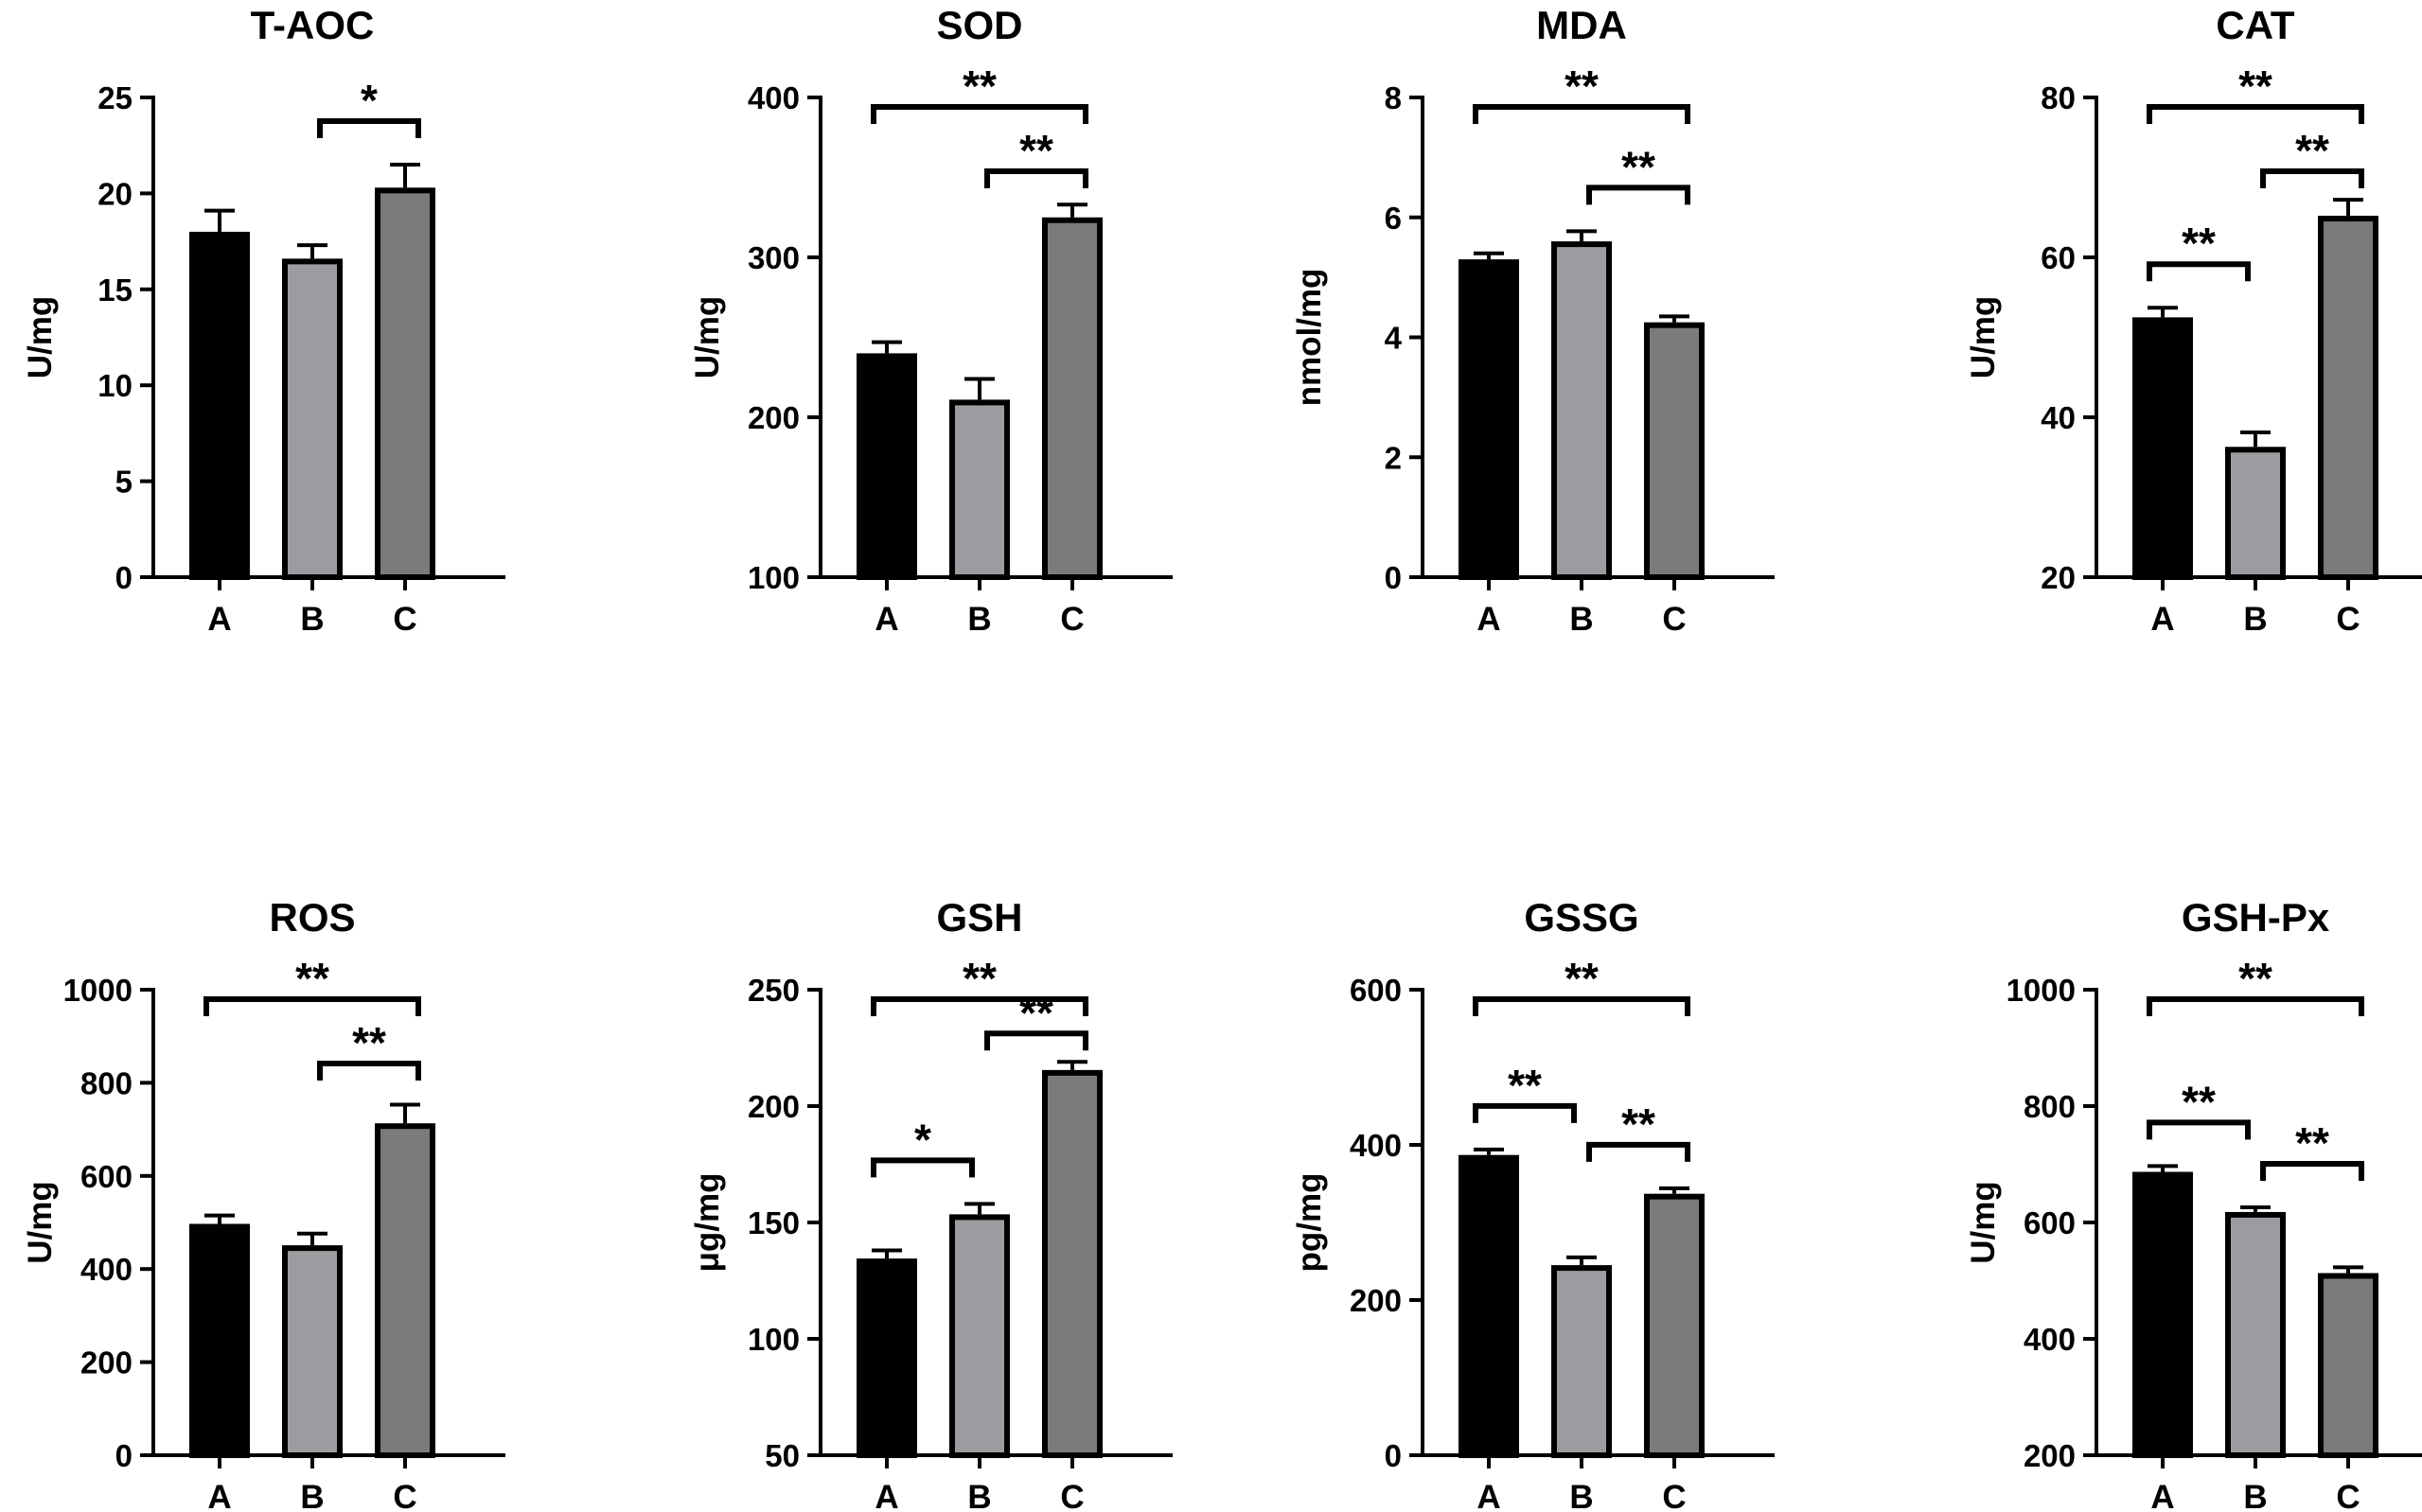  What do you see at coordinates (312, 918) in the screenshot?
I see `panel-title: ROS` at bounding box center [312, 918].